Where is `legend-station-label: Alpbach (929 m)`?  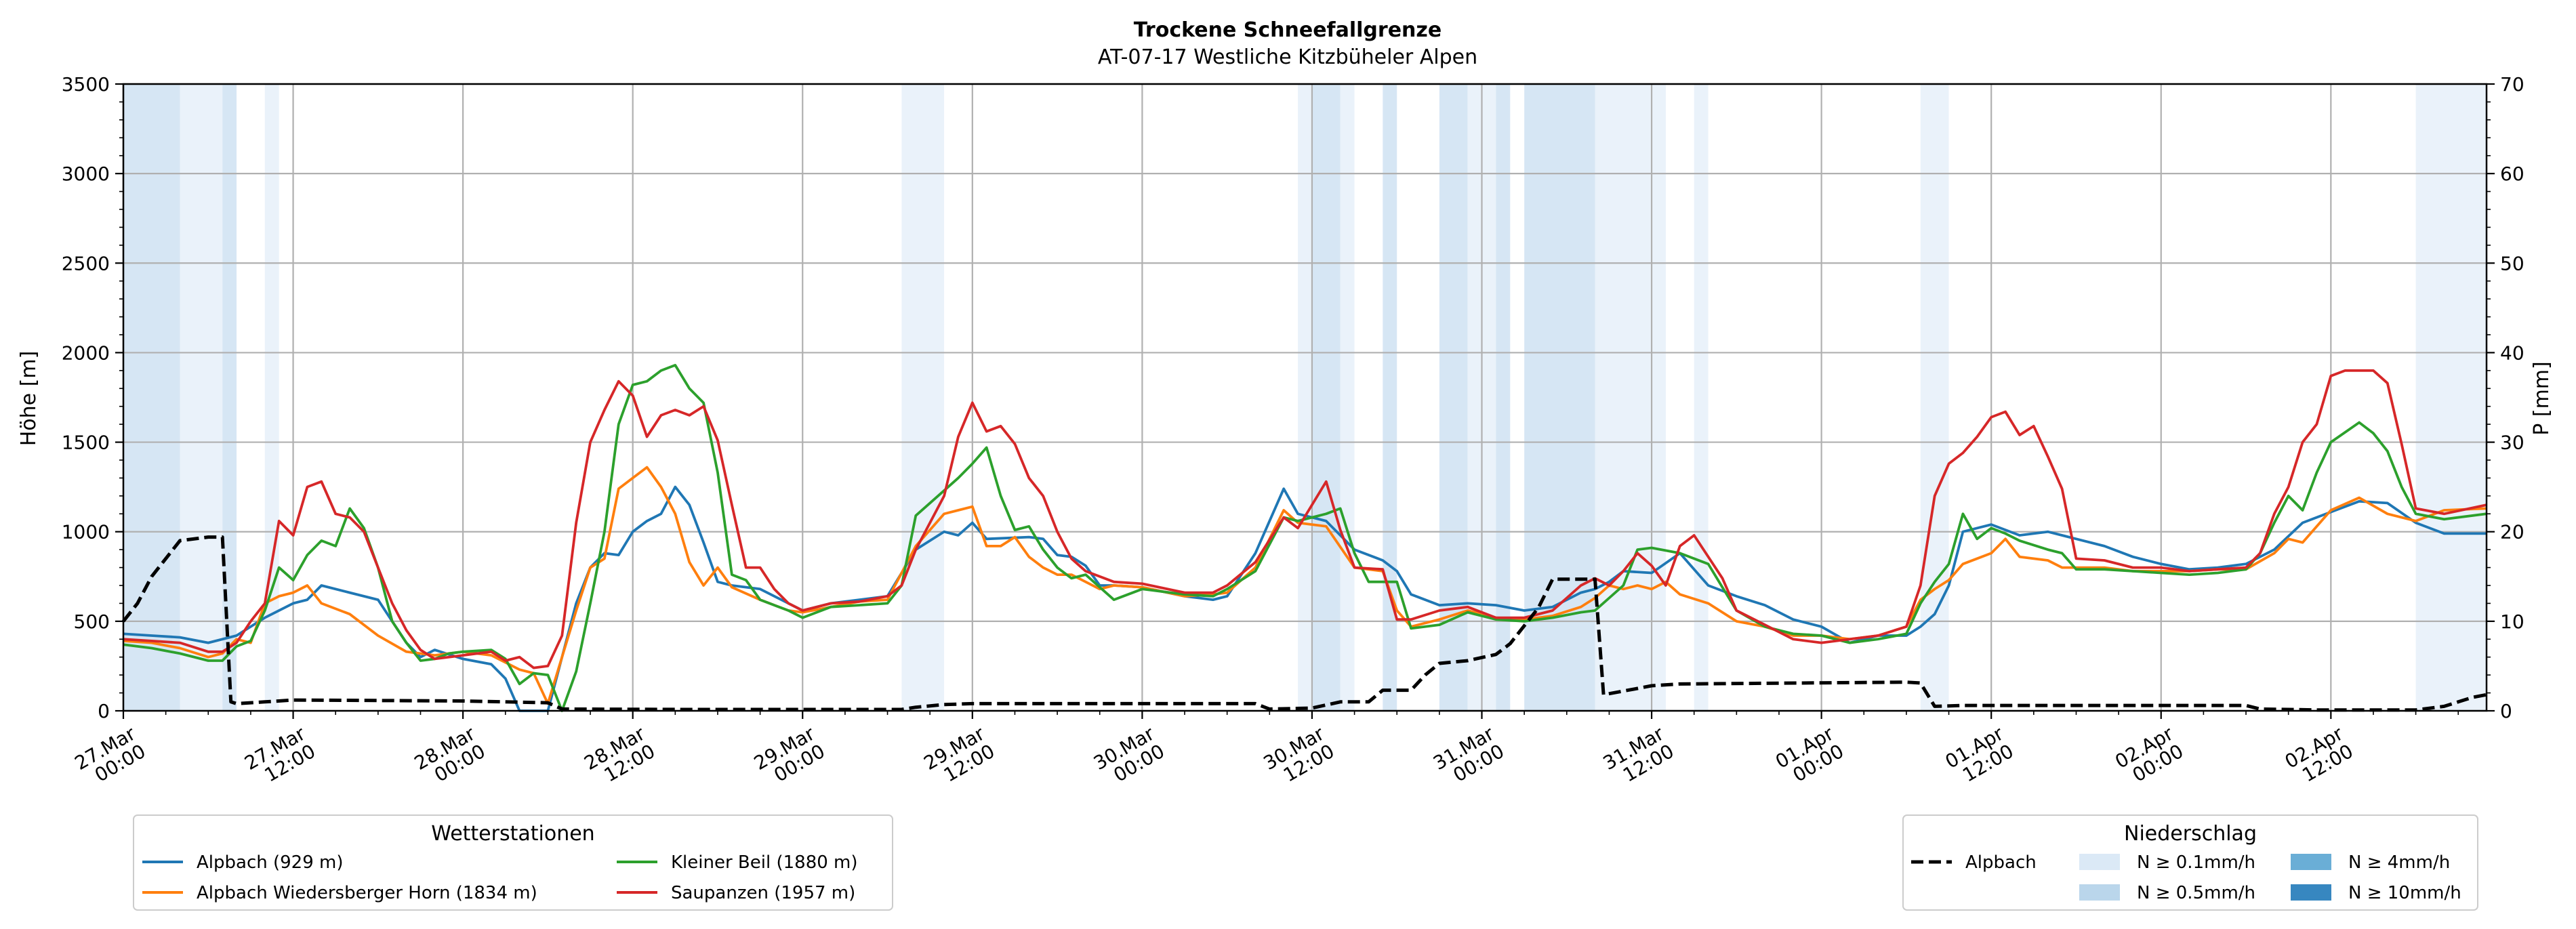
legend-station-label: Alpbach (929 m) is located at coordinates (271, 862).